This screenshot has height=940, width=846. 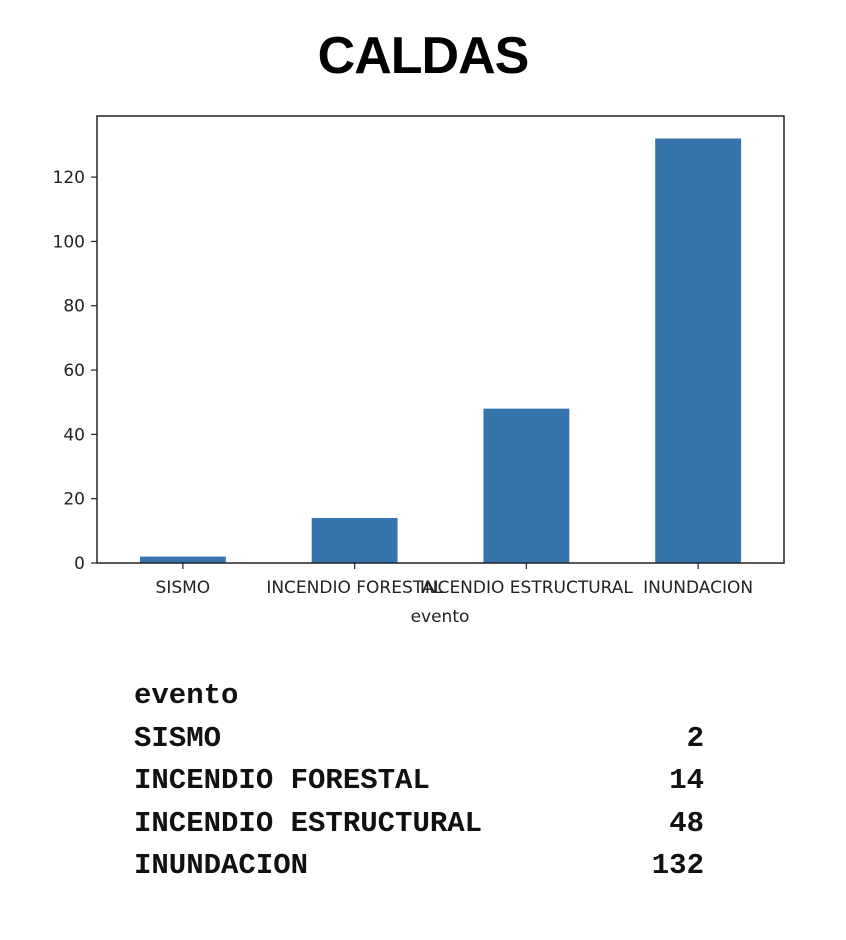 I want to click on chart-title: CALDAS, so click(x=423, y=56).